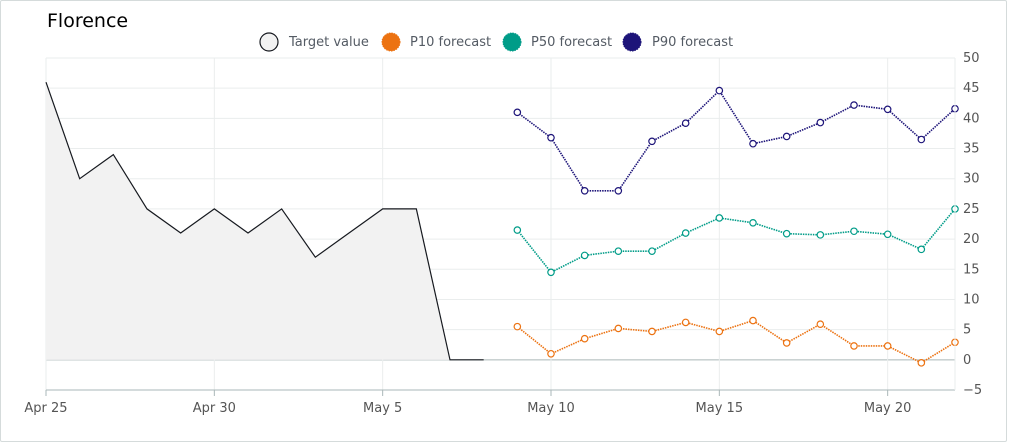  Describe the element at coordinates (967, 330) in the screenshot. I see `y-tick-label: 5` at that location.